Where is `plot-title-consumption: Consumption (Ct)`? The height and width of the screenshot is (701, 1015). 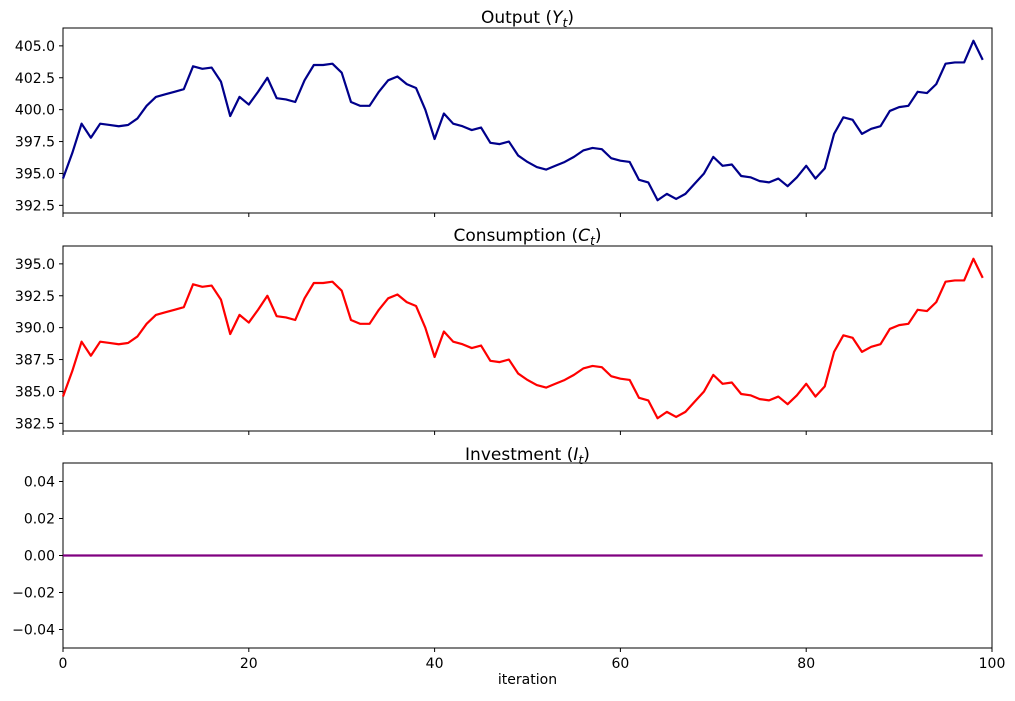 plot-title-consumption: Consumption (Ct) is located at coordinates (527, 237).